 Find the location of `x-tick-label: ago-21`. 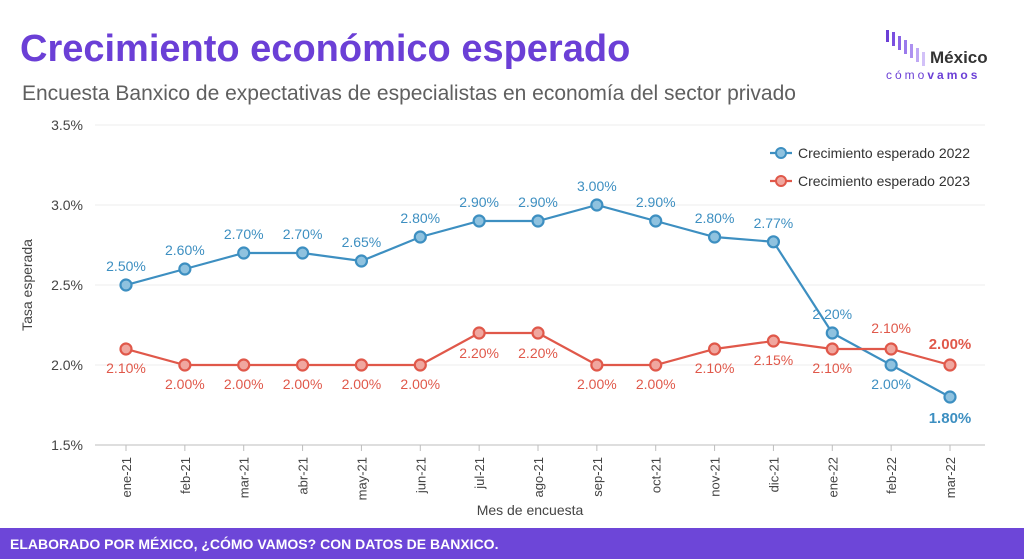

x-tick-label: ago-21 is located at coordinates (538, 477).